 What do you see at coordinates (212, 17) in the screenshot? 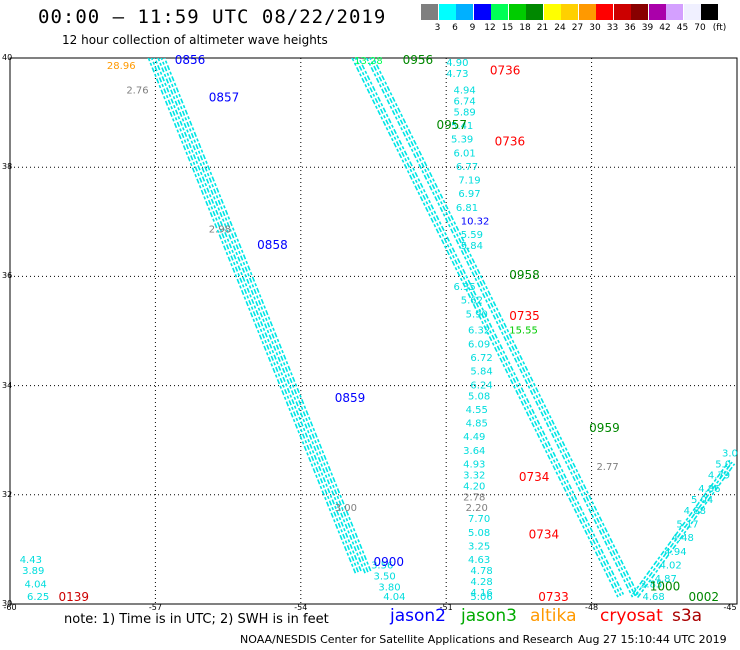
I see `map-title: 00:00 – 11:59 UTC 08/22/2019` at bounding box center [212, 17].